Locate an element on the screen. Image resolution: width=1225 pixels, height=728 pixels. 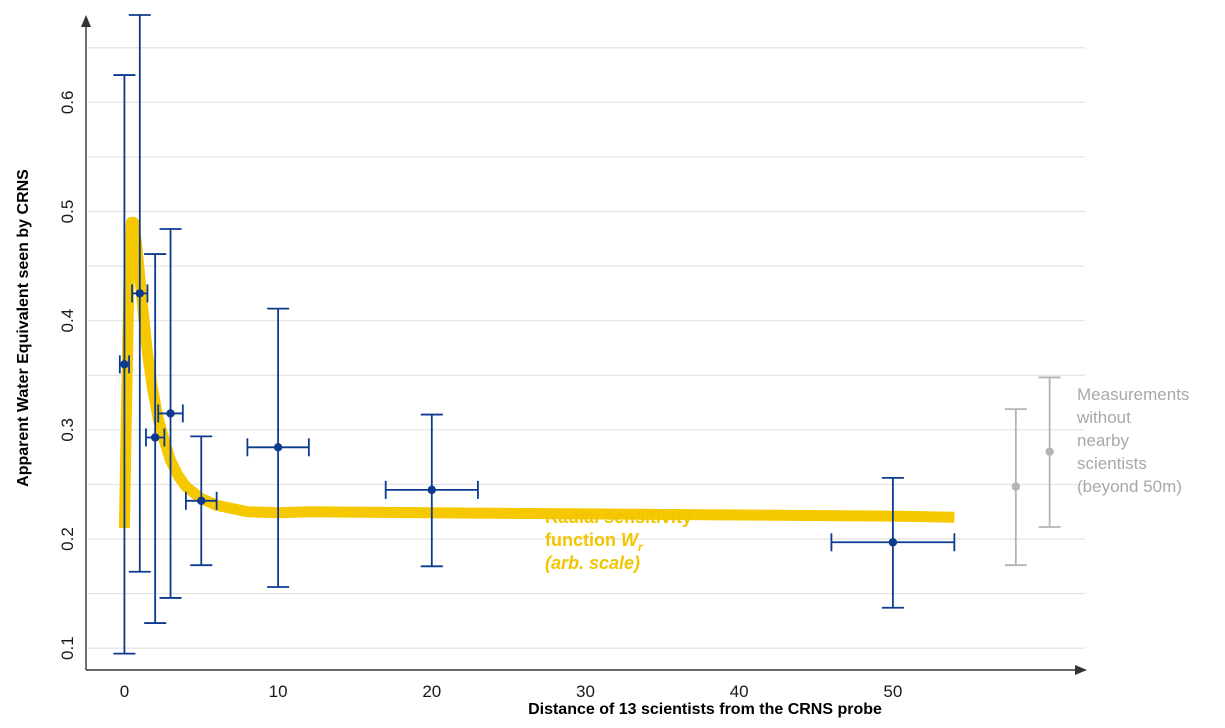
outside-annotation-line: scientists is located at coordinates (1112, 463).